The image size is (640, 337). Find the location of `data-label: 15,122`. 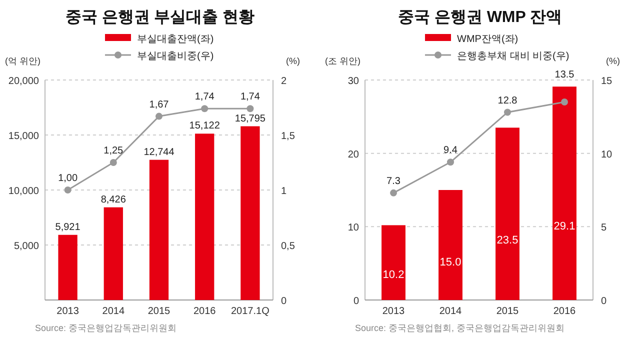

data-label: 15,122 is located at coordinates (204, 126).